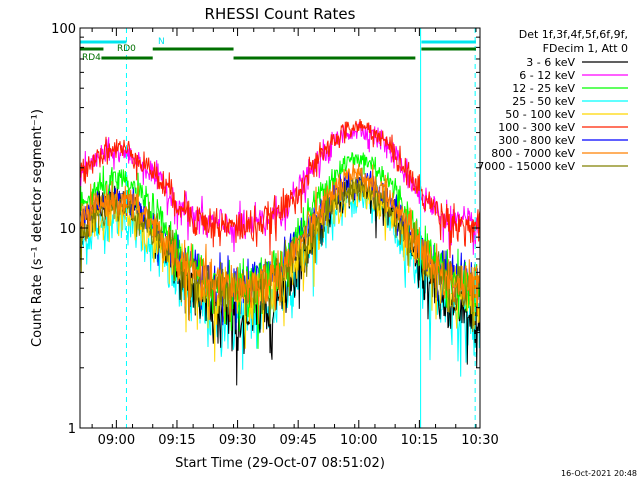  What do you see at coordinates (585, 48) in the screenshot?
I see `legend-header-line: FDecim 1, Att 0` at bounding box center [585, 48].